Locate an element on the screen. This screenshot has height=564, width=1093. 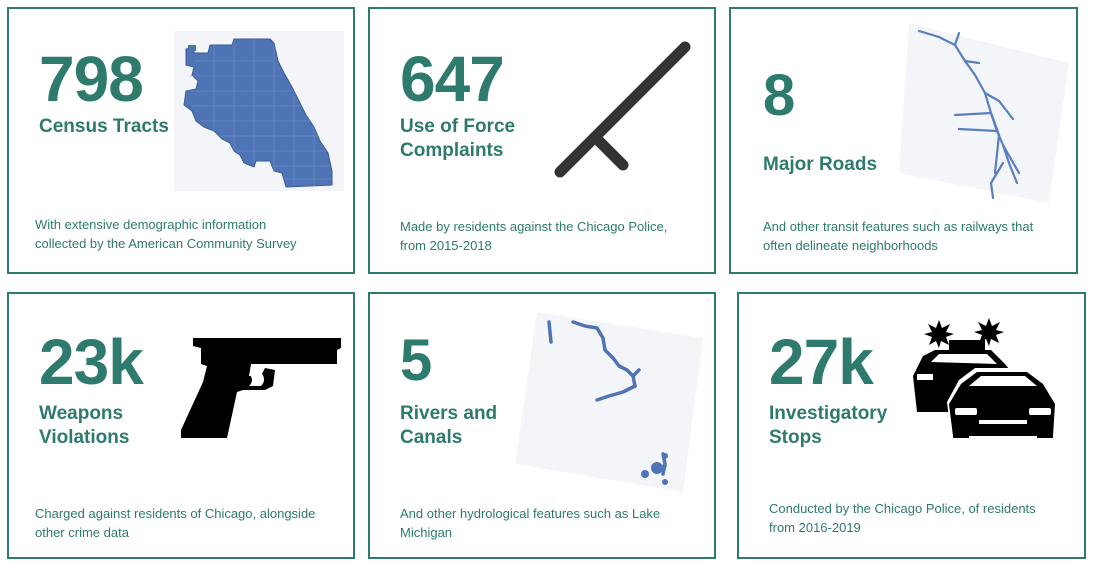
stat-value: 5 is located at coordinates (416, 360).